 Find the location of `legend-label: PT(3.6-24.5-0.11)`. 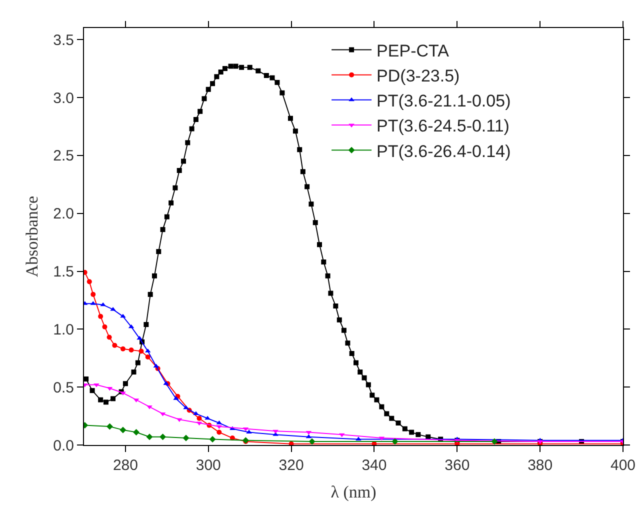

legend-label: PT(3.6-24.5-0.11) is located at coordinates (443, 126).